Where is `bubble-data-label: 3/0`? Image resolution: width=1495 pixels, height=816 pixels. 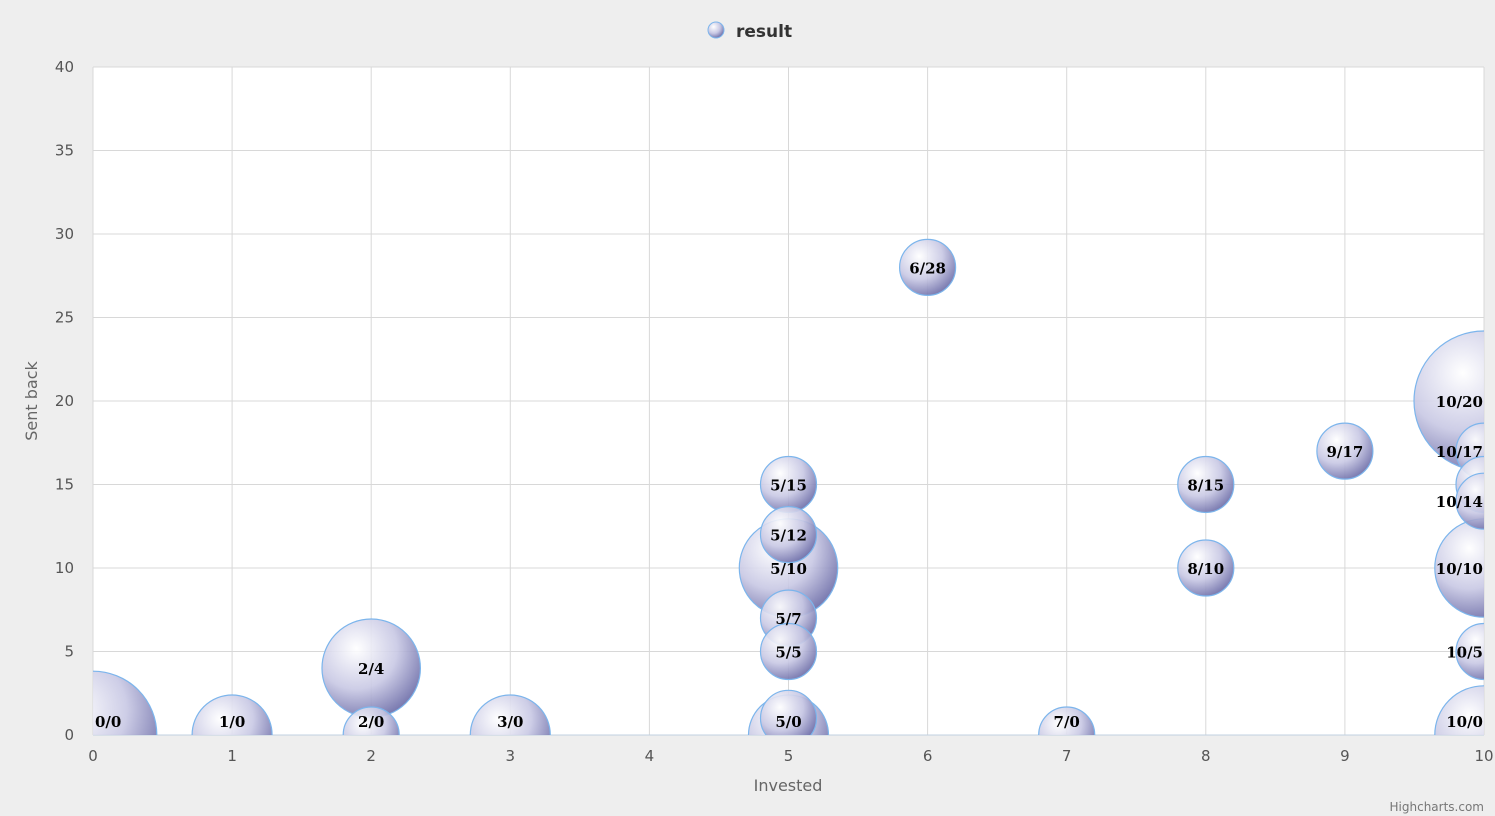 bubble-data-label: 3/0 is located at coordinates (510, 722).